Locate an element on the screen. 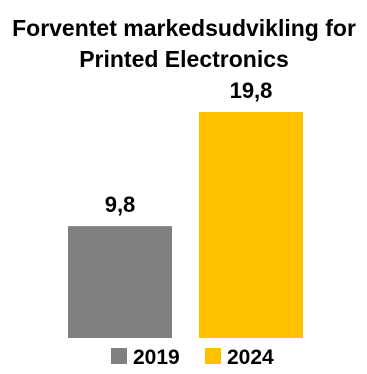 This screenshot has height=374, width=367. legend-label-2019: 2019 is located at coordinates (156, 357).